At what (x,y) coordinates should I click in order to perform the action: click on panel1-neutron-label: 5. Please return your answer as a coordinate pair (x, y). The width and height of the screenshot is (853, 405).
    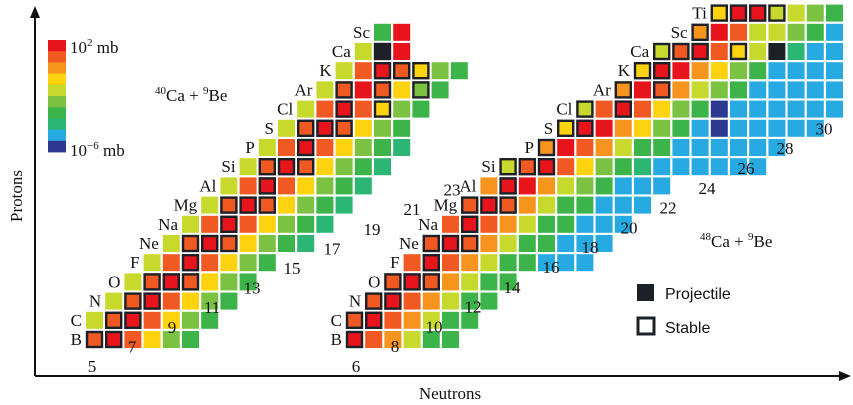
    Looking at the image, I should click on (92, 366).